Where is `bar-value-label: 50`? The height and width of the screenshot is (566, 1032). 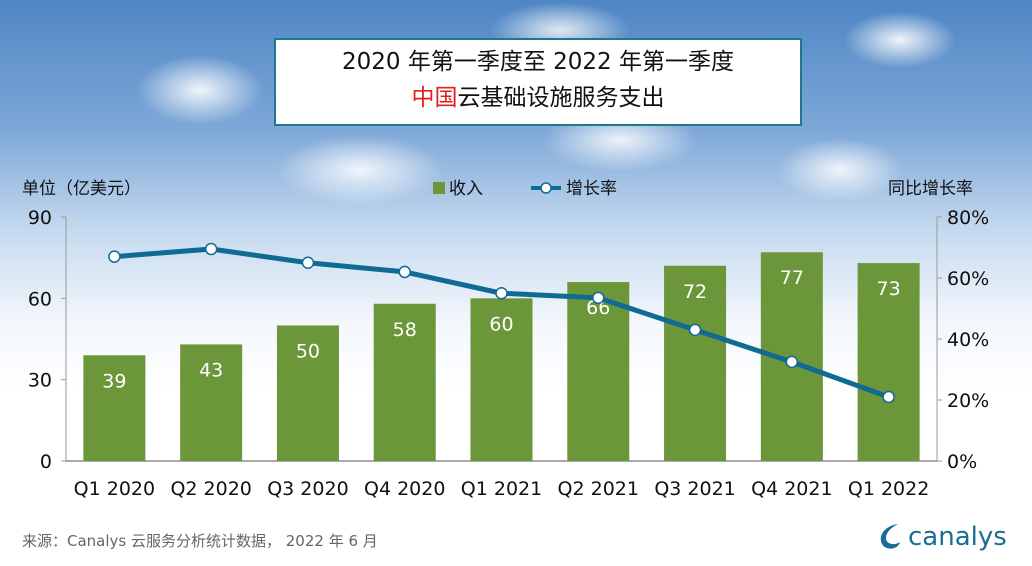 bar-value-label: 50 is located at coordinates (308, 351).